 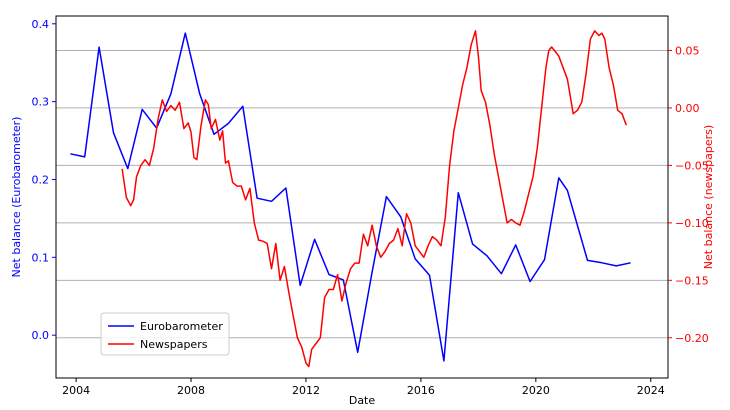 What do you see at coordinates (16, 197) in the screenshot?
I see `left-y-axis-title: Net balance (Eurobarometer)` at bounding box center [16, 197].